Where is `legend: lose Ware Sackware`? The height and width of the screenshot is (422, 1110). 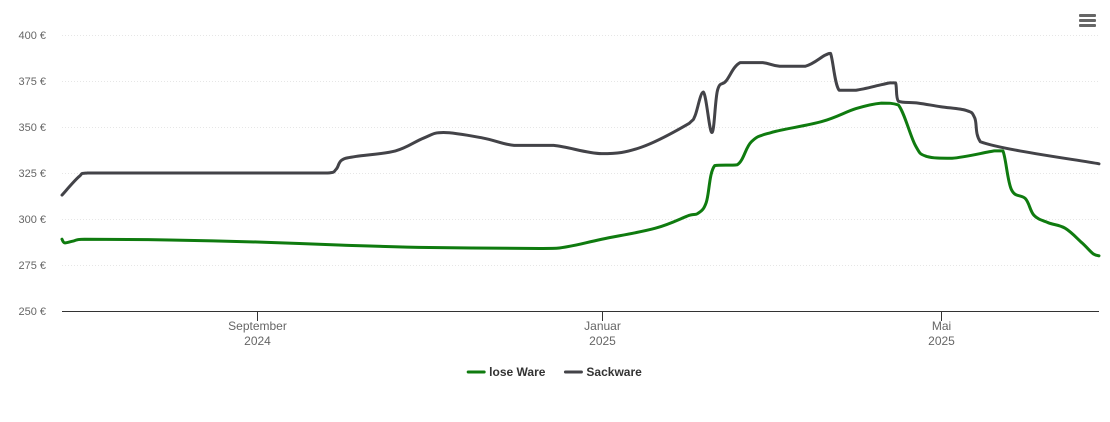 legend: lose Ware Sackware is located at coordinates (554, 372).